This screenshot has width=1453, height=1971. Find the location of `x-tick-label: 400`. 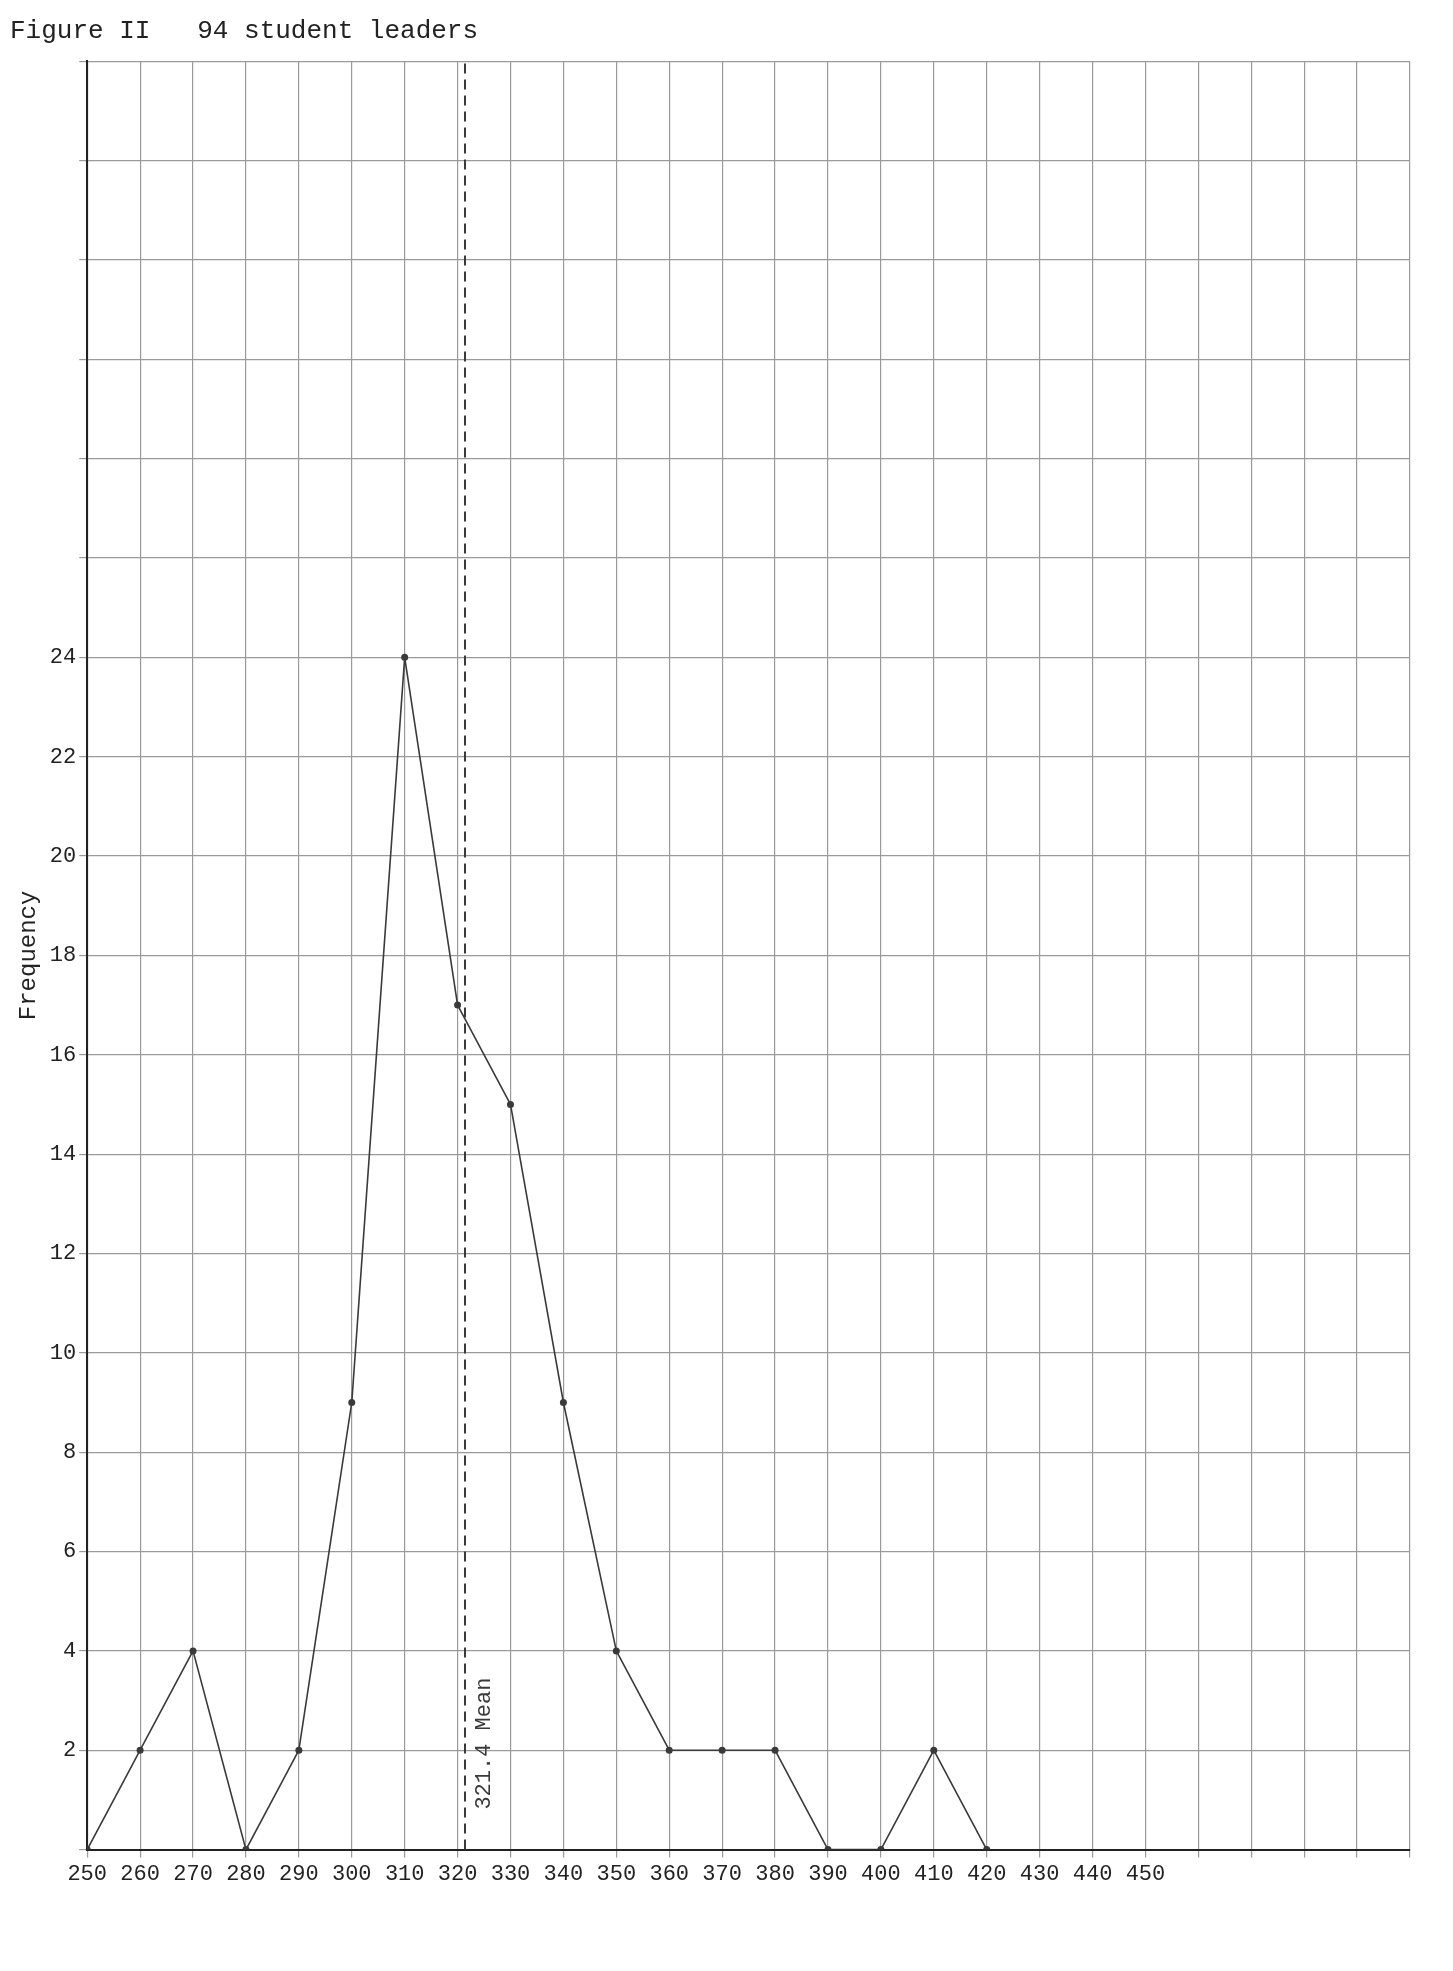

x-tick-label: 400 is located at coordinates (881, 1874).